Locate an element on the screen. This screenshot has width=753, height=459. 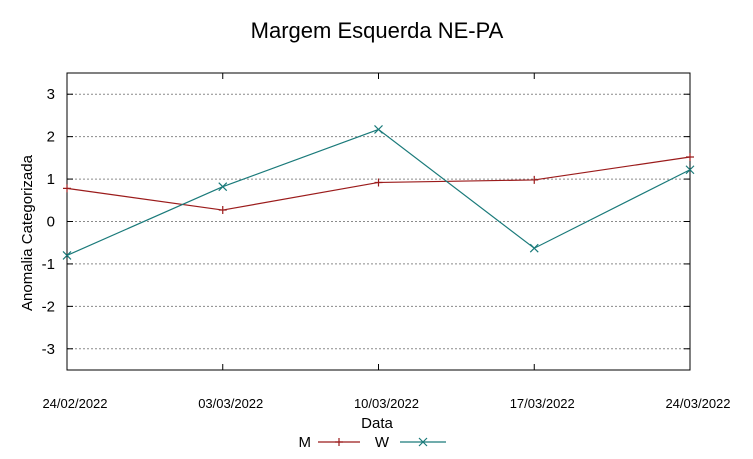
y-tick-label: 3 is located at coordinates (51, 94).